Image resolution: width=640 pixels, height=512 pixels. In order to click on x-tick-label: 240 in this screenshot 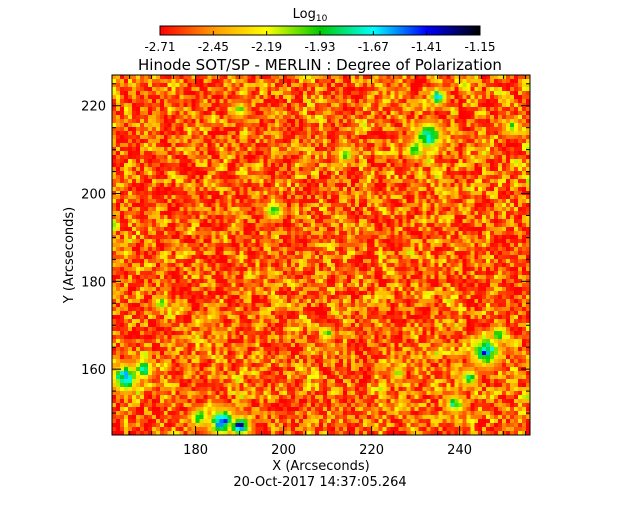, I will do `click(459, 450)`.